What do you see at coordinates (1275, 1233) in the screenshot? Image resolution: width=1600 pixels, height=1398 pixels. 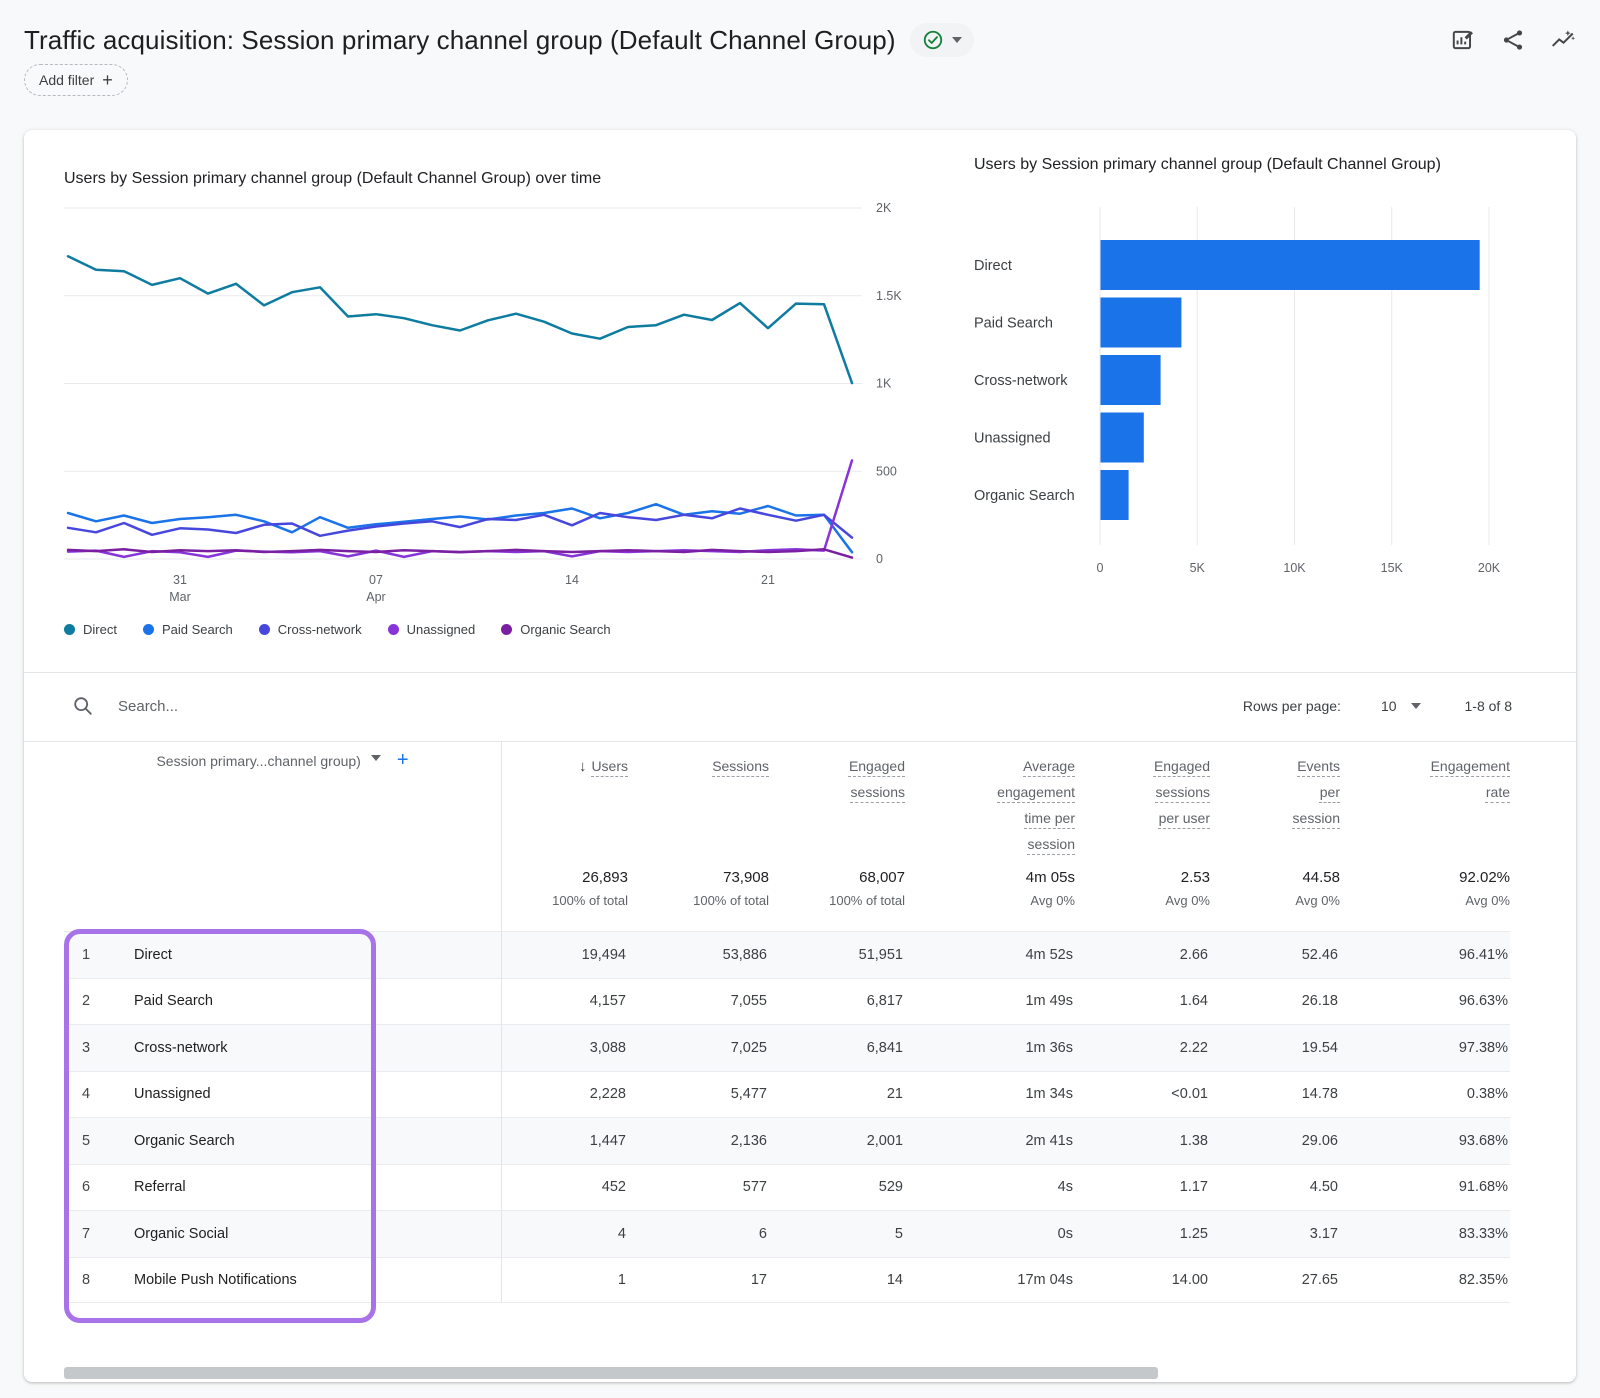 I see `metric-cell-events-per-session: 3.17` at bounding box center [1275, 1233].